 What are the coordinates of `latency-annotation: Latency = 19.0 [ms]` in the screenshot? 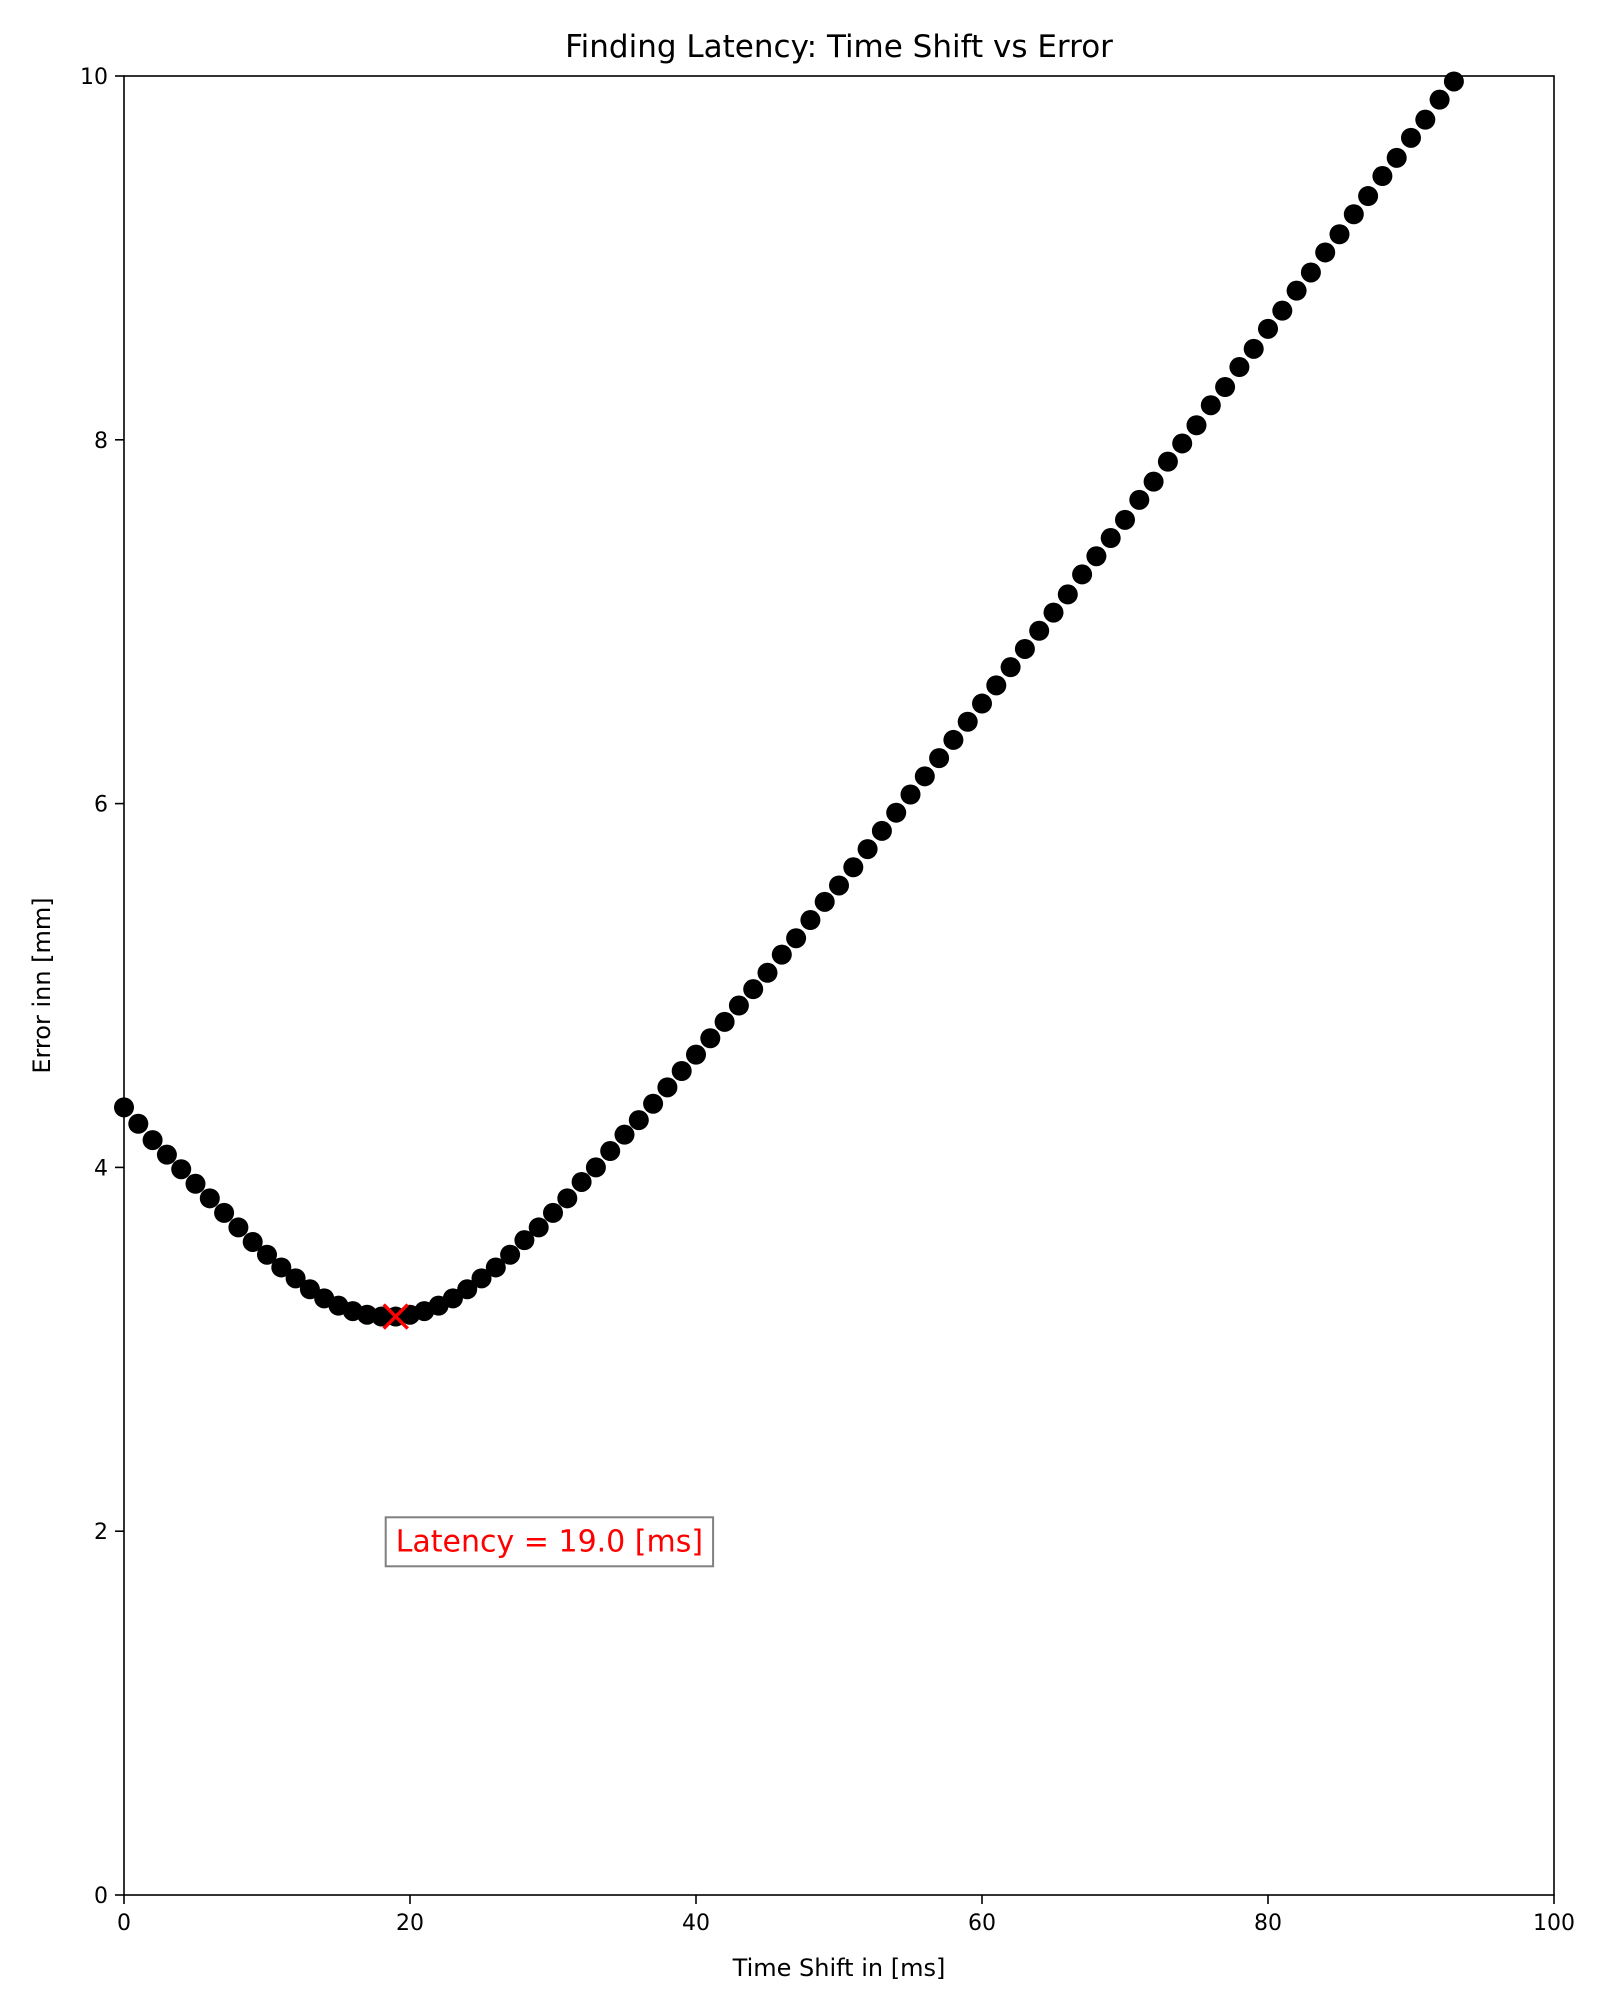 It's located at (549, 1542).